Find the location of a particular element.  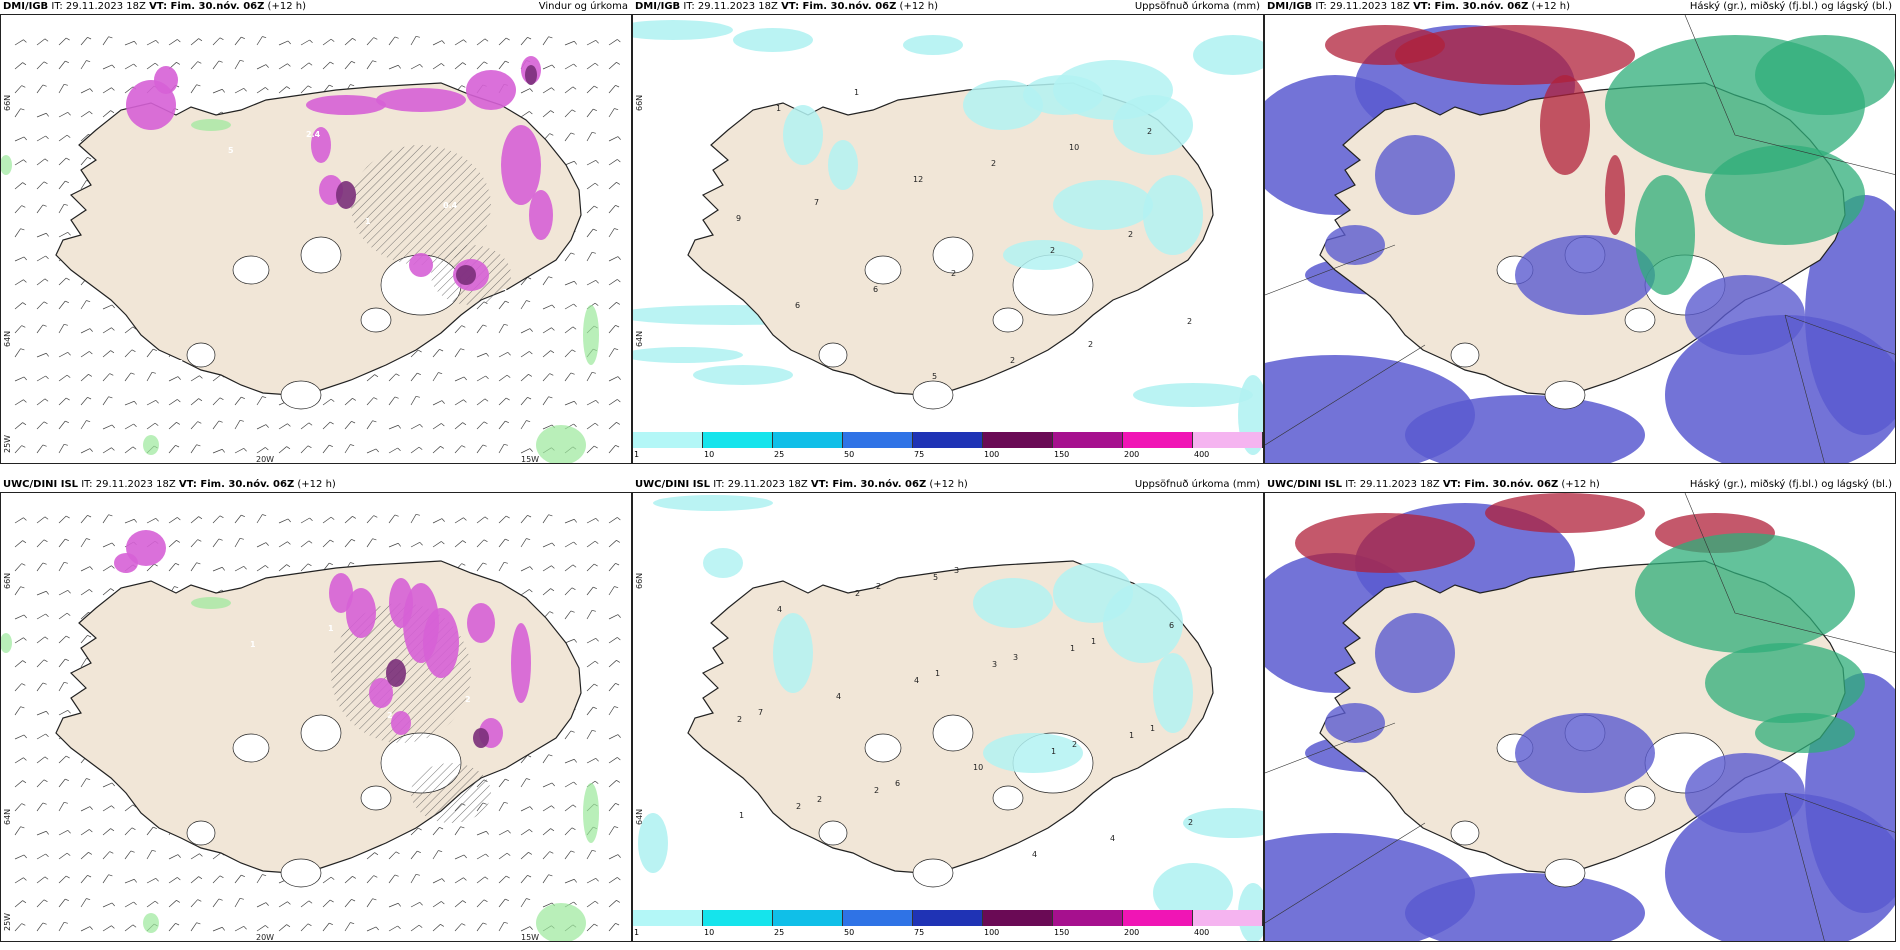

colorbar-tick: 50 is located at coordinates (849, 932).